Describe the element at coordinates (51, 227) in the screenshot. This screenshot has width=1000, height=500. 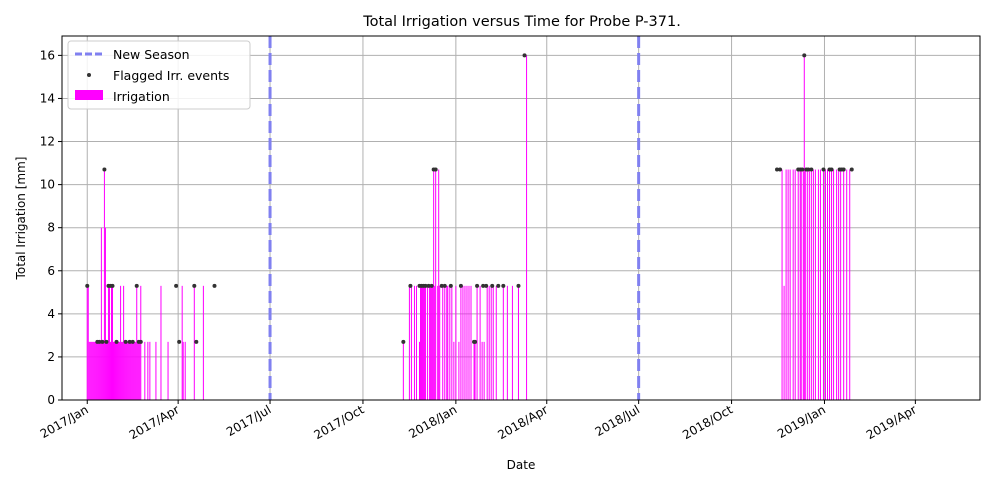
I see `y-axis-ticks: 0 2 4 6 8 10 12 14 16` at that location.